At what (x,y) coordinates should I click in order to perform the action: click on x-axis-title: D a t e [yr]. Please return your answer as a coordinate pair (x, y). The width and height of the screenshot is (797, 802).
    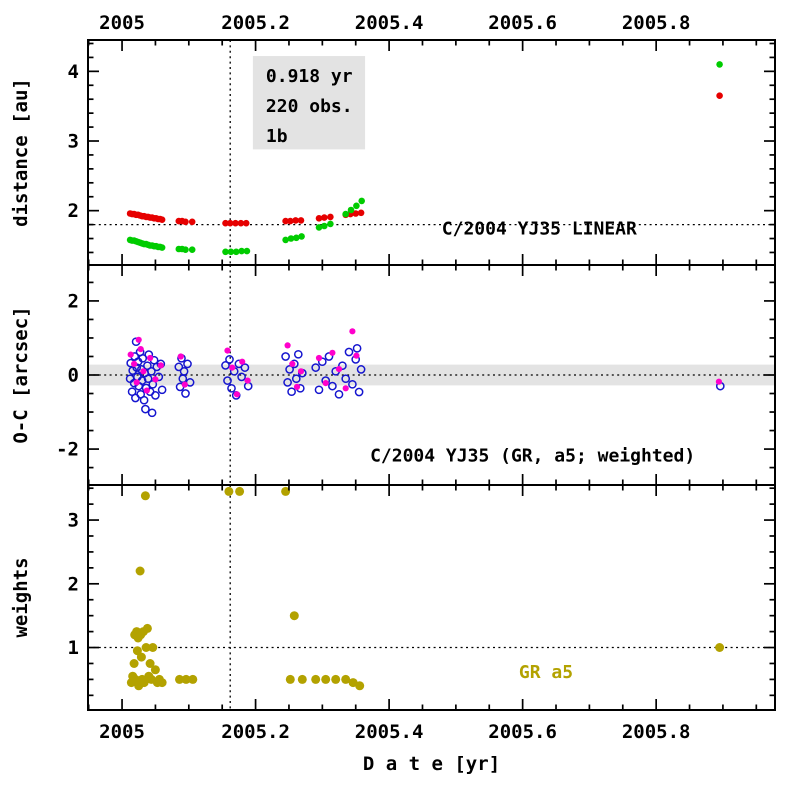
    Looking at the image, I should click on (431, 764).